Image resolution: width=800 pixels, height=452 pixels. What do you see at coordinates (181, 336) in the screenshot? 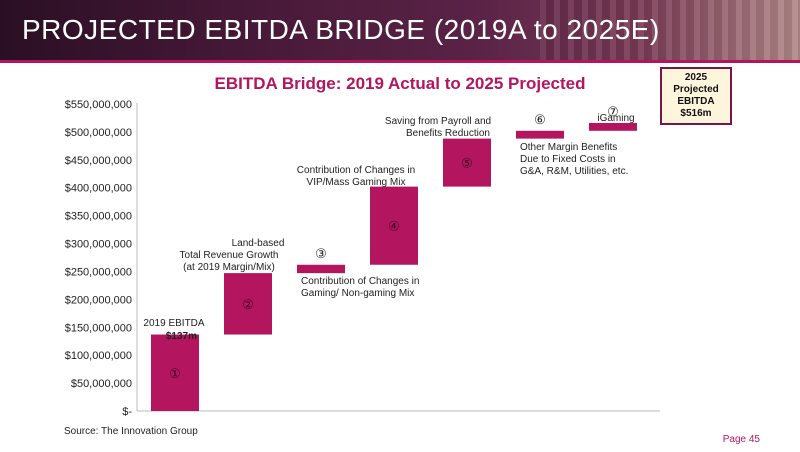
I see `bar-annotation: $137m` at bounding box center [181, 336].